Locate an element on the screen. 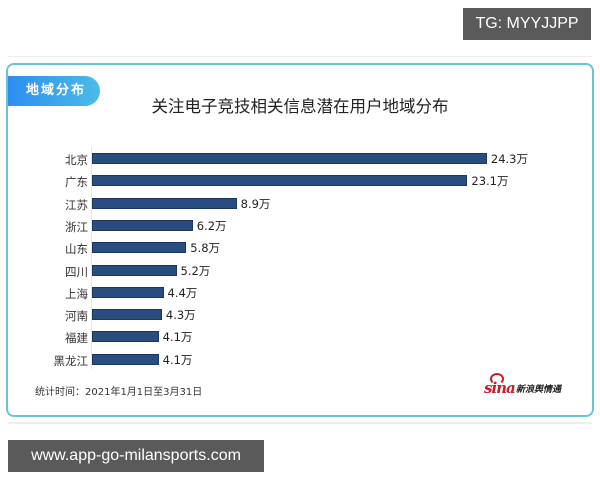  value-label: 24.3万 is located at coordinates (509, 159).